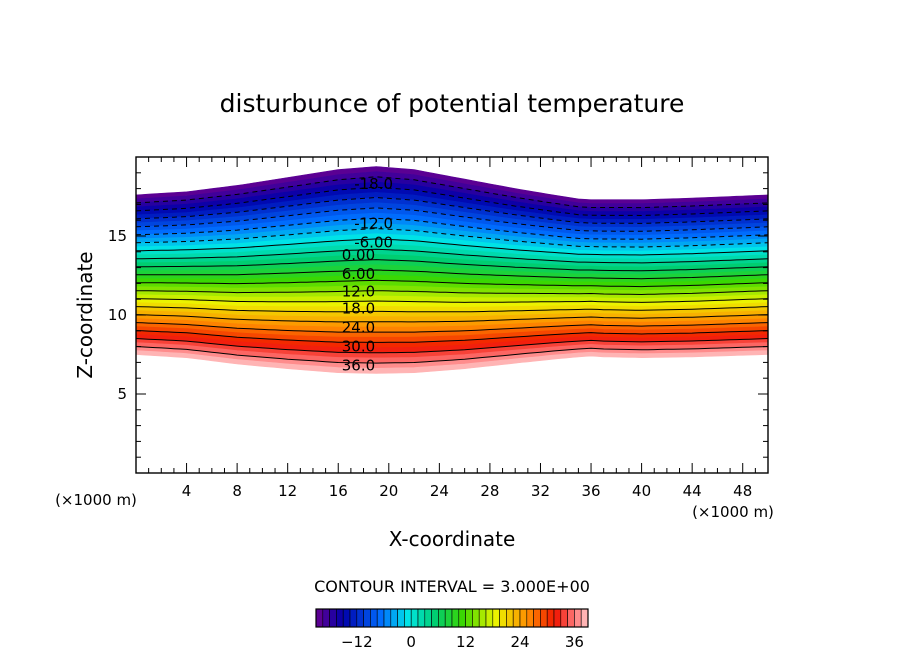  I want to click on y-tick-label: 15, so click(117, 236).